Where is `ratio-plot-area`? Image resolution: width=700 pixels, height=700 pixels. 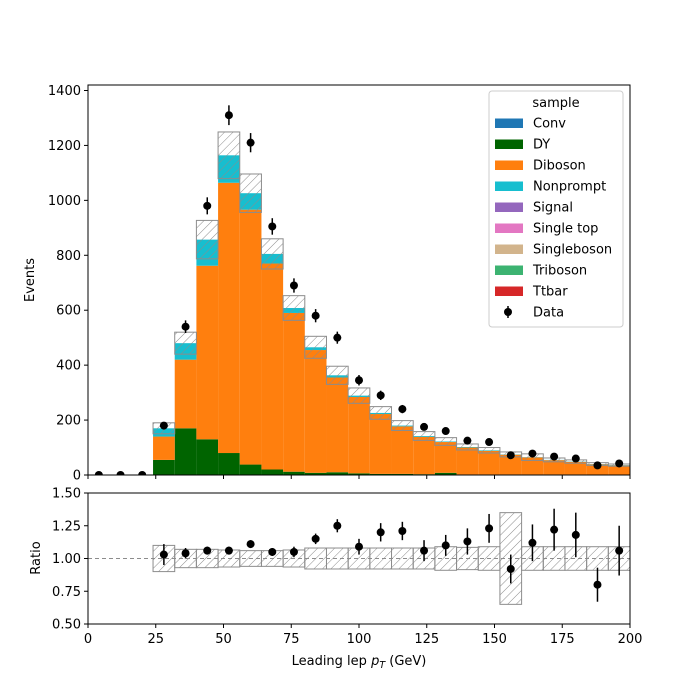 ratio-plot-area is located at coordinates (359, 556).